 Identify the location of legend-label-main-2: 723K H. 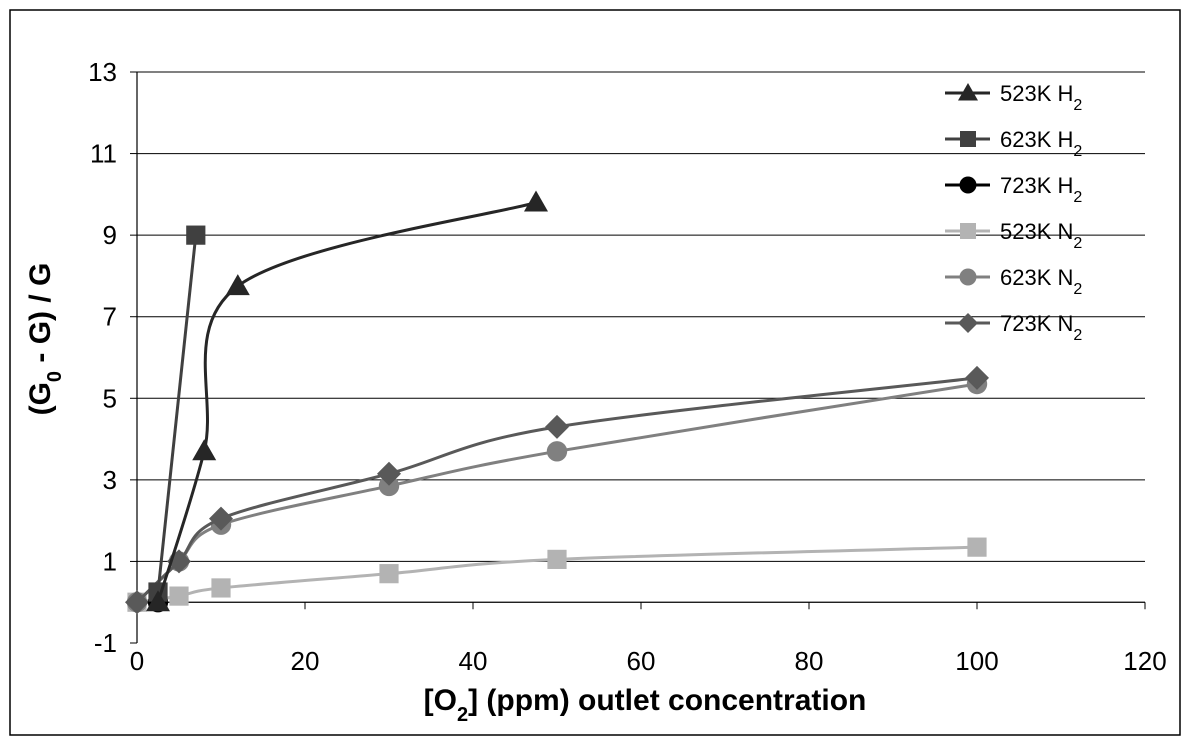
(1036, 185).